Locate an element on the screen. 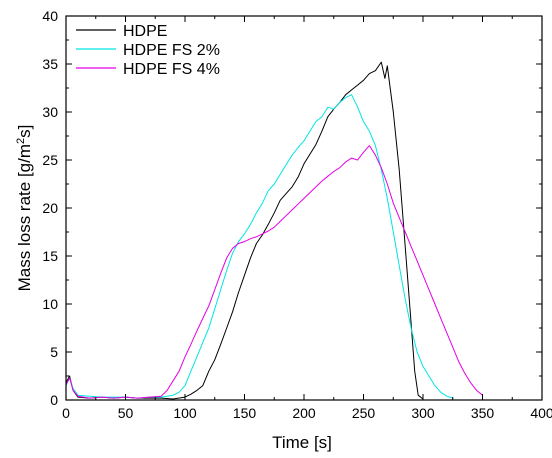  x-tick-label: 300 is located at coordinates (423, 413).